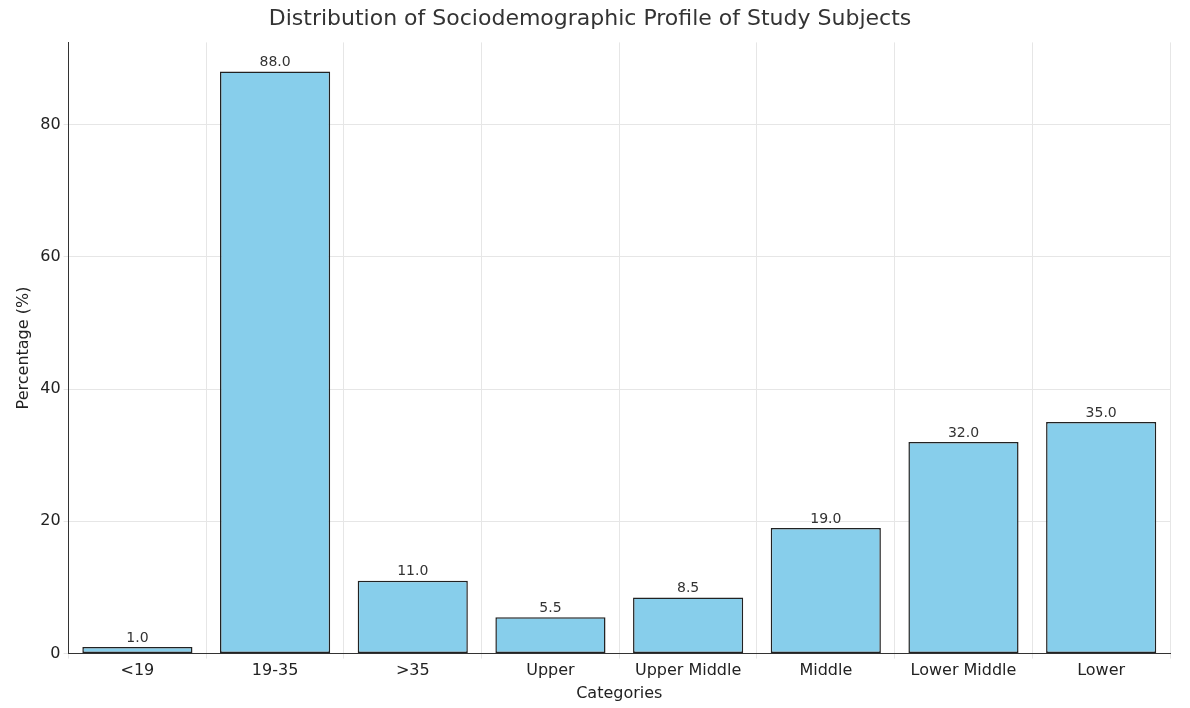 The image size is (1190, 708). Describe the element at coordinates (826, 517) in the screenshot. I see `data-label: 19.0` at that location.